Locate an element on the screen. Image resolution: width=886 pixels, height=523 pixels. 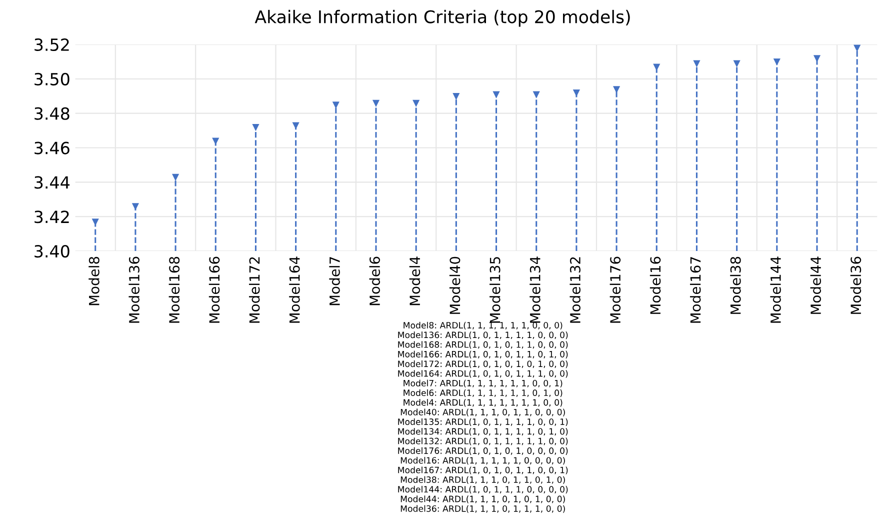
x-tick-label: Model4 is located at coordinates (414, 281).